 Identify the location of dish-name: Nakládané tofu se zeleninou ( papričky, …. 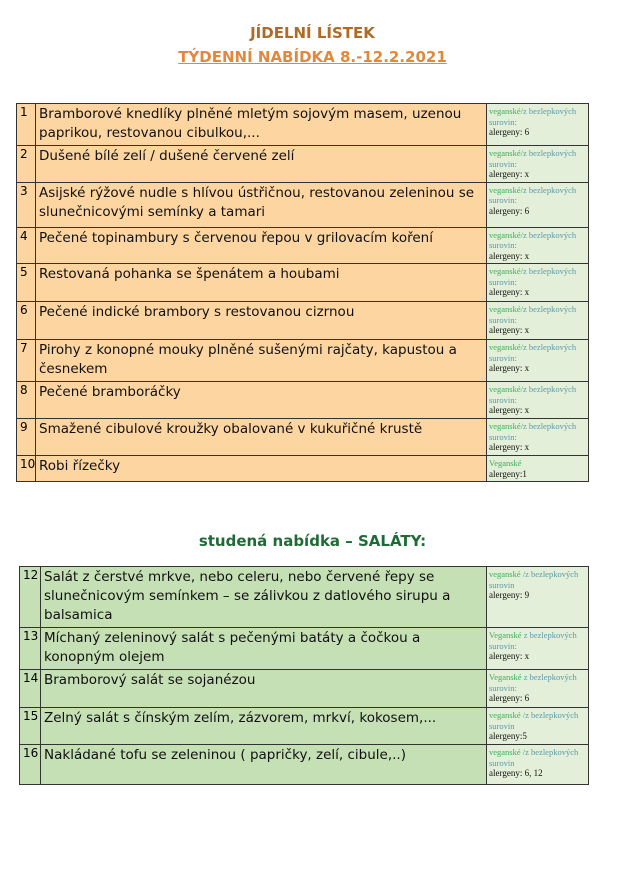
(263, 764).